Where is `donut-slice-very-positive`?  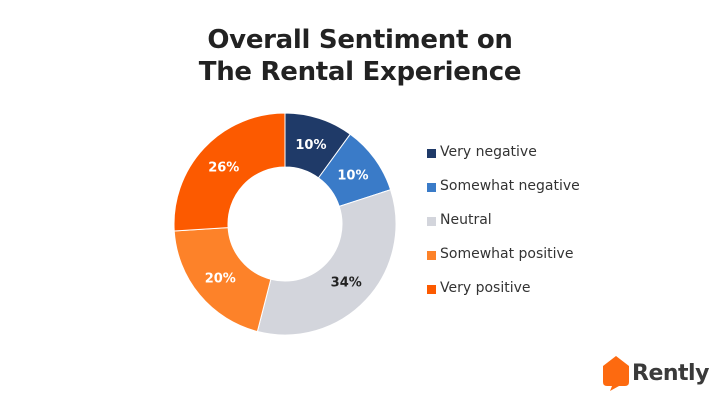
donut-slice-very-positive is located at coordinates (229, 172).